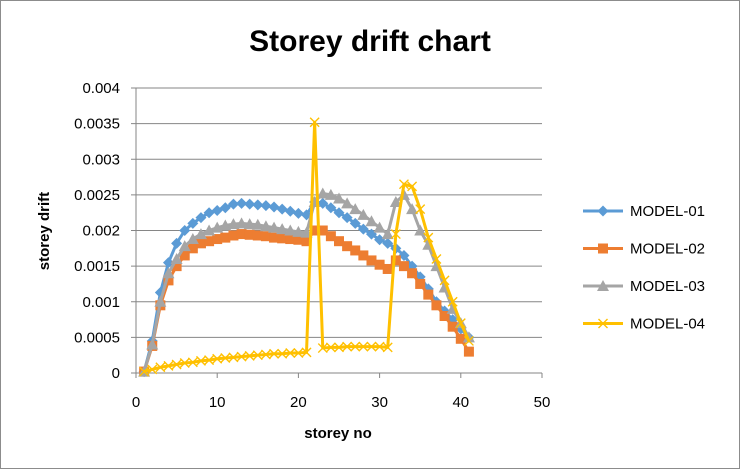  What do you see at coordinates (542, 402) in the screenshot?
I see `x-tick-label: 50` at bounding box center [542, 402].